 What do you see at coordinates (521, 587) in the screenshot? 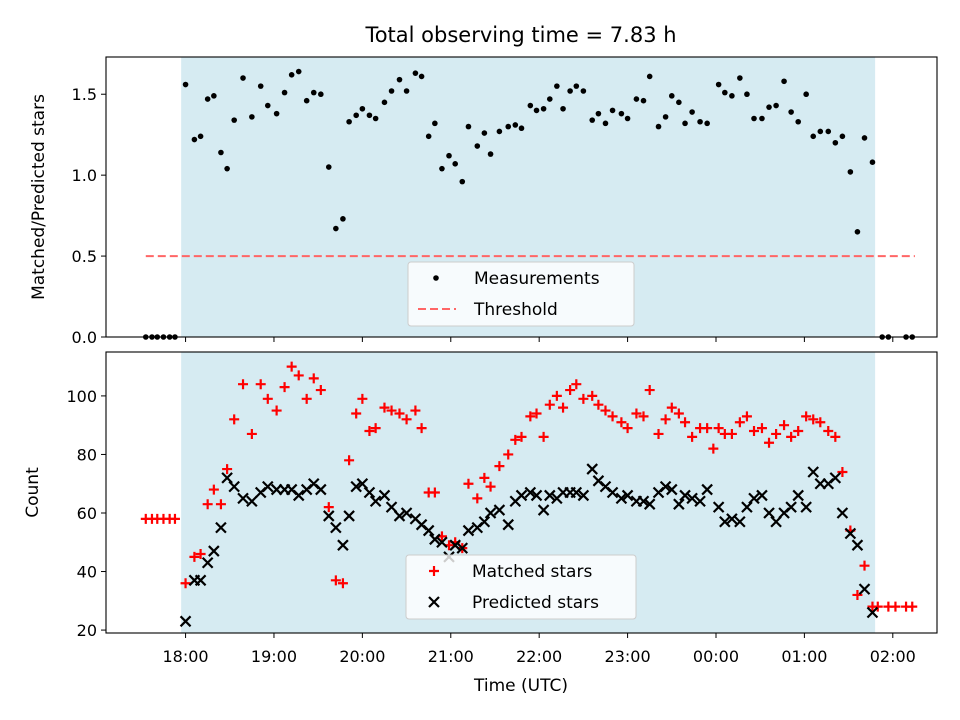
I see `legend: Matched stars Predicted stars` at bounding box center [521, 587].